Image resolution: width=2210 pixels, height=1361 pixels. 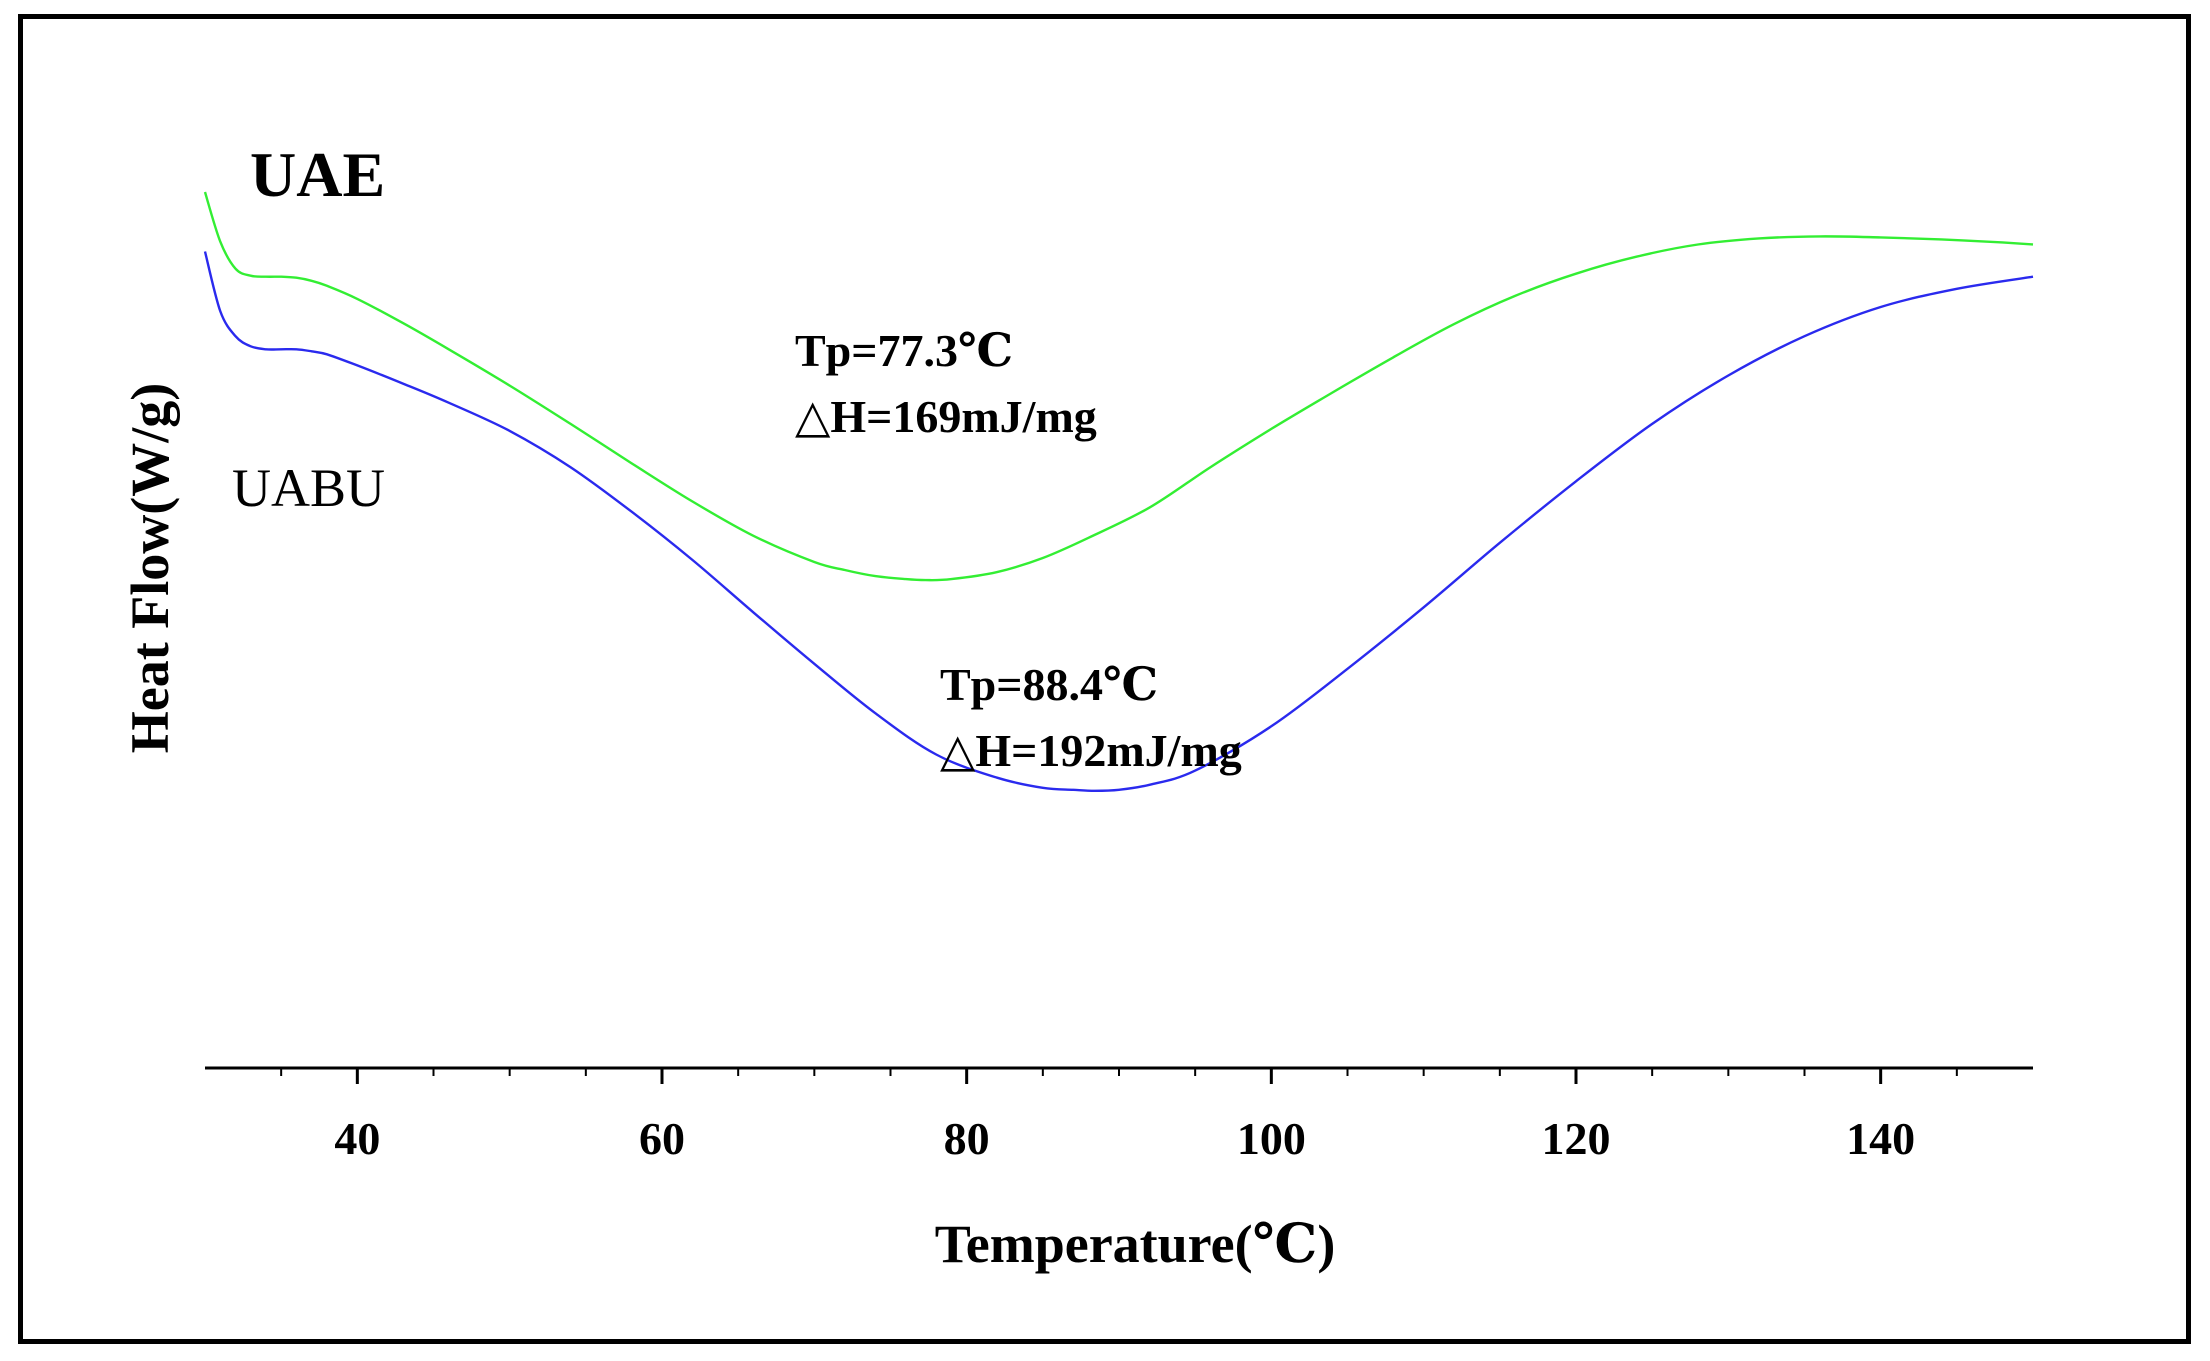 I want to click on series-label-uabu: UABU, so click(x=308, y=488).